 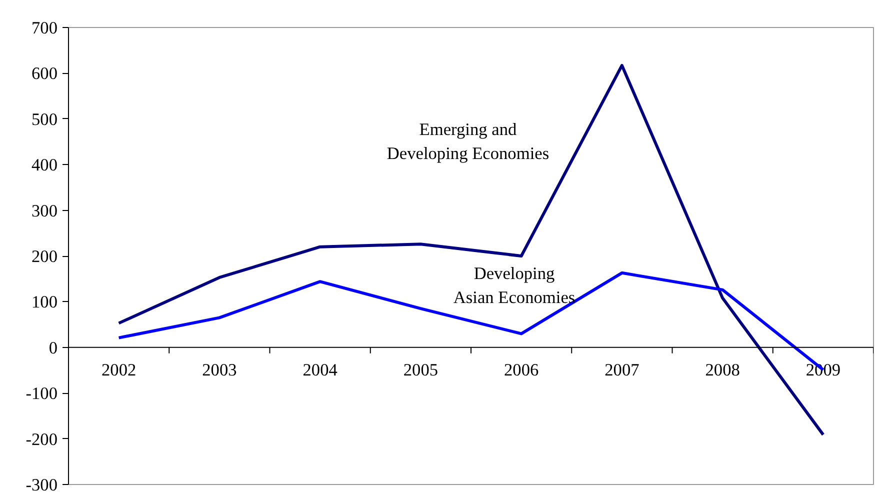 What do you see at coordinates (468, 141) in the screenshot?
I see `series-label: Emerging and Developing Economies` at bounding box center [468, 141].